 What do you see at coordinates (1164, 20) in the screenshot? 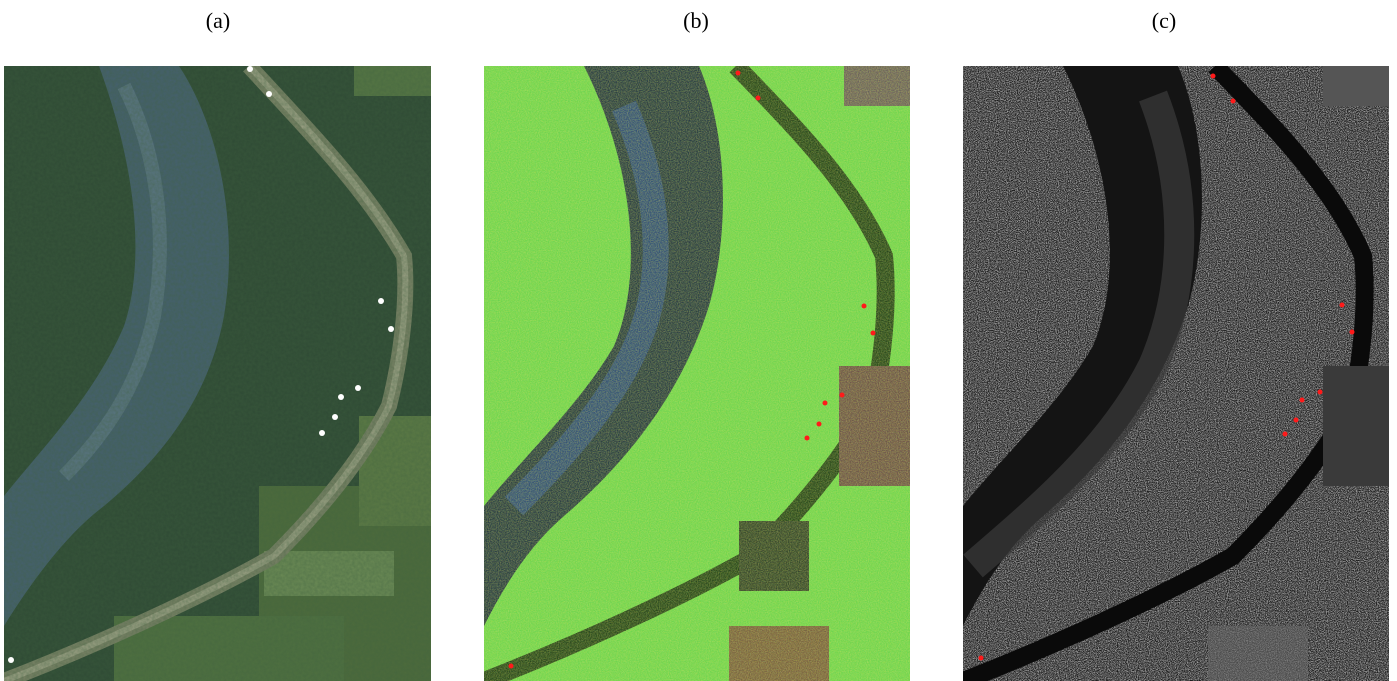
I see `panel-c-label: (c)` at bounding box center [1164, 20].